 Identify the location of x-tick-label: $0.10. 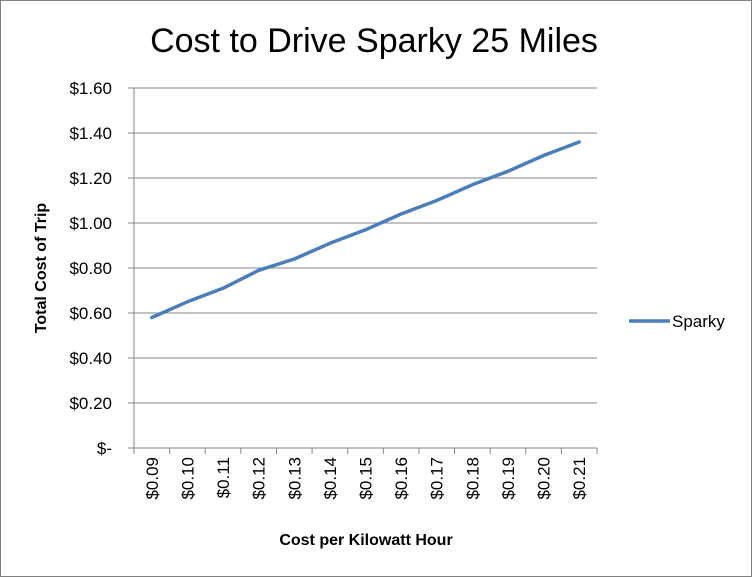
(187, 478).